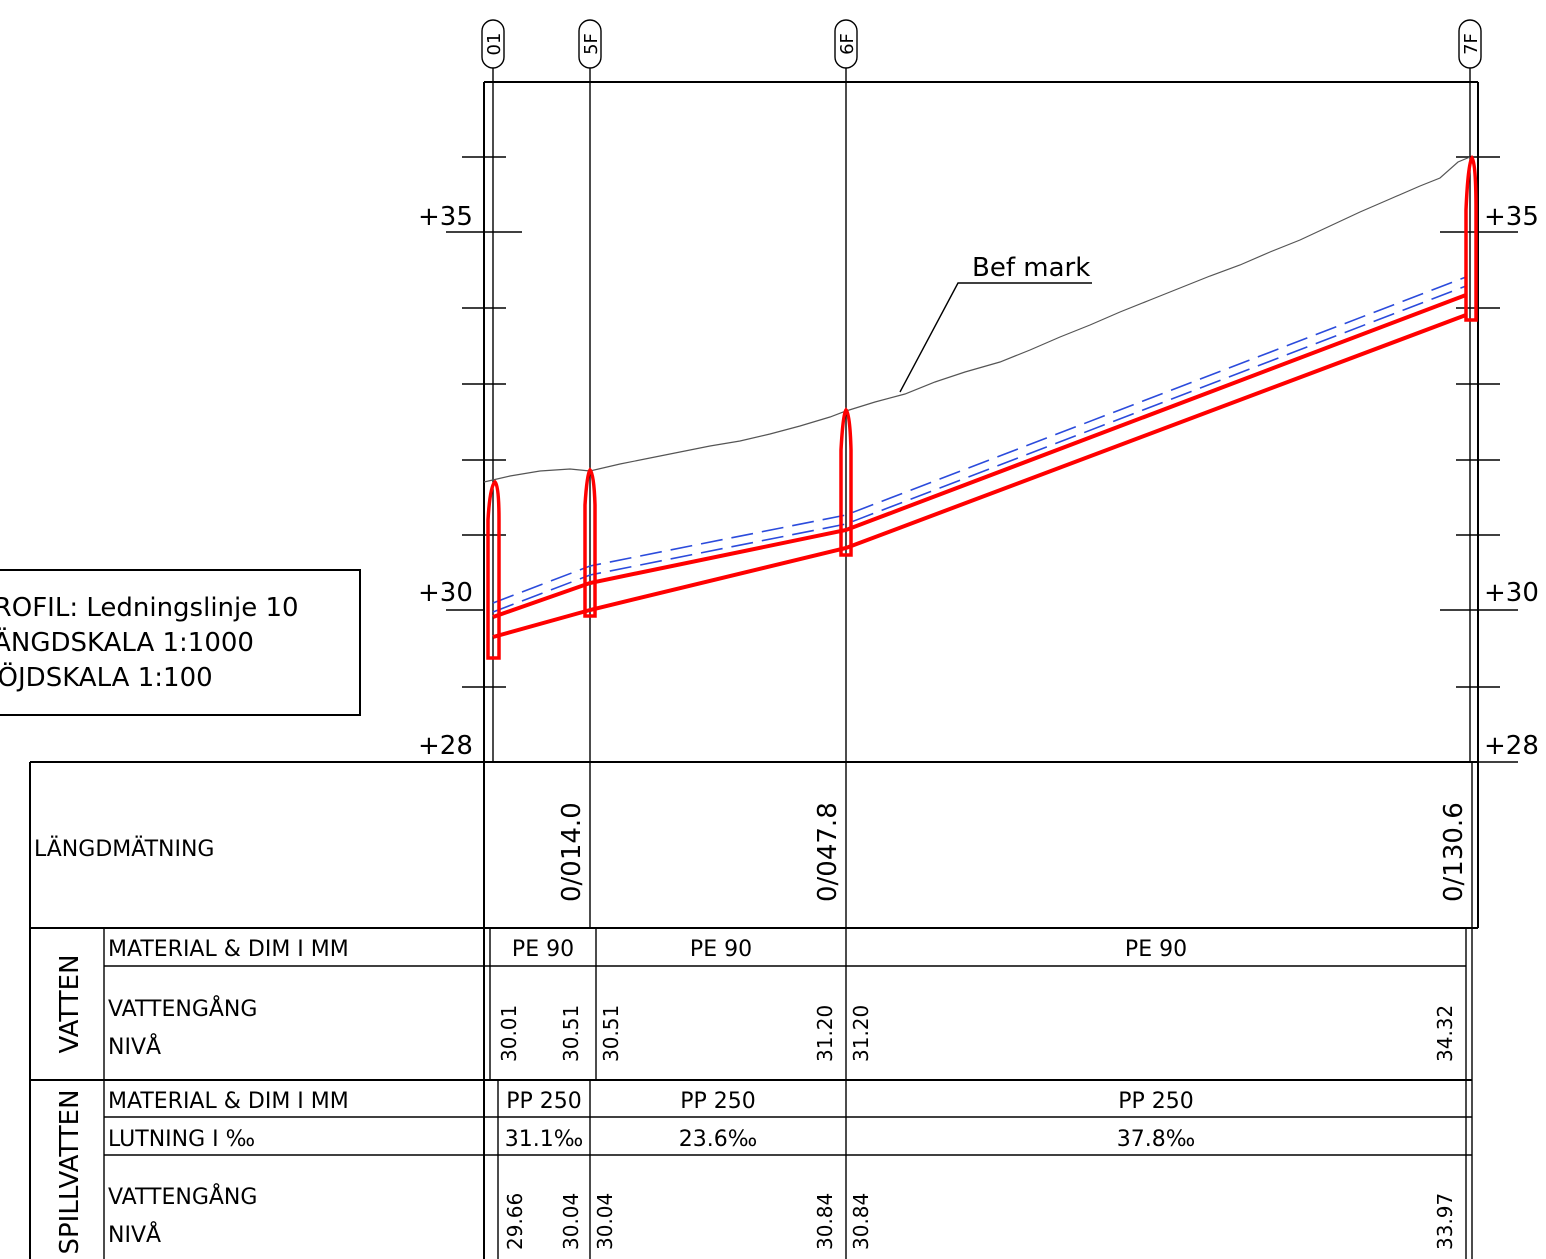 The image size is (1546, 1259). What do you see at coordinates (70, 1003) in the screenshot?
I see `group-label-vatten: VATTEN` at bounding box center [70, 1003].